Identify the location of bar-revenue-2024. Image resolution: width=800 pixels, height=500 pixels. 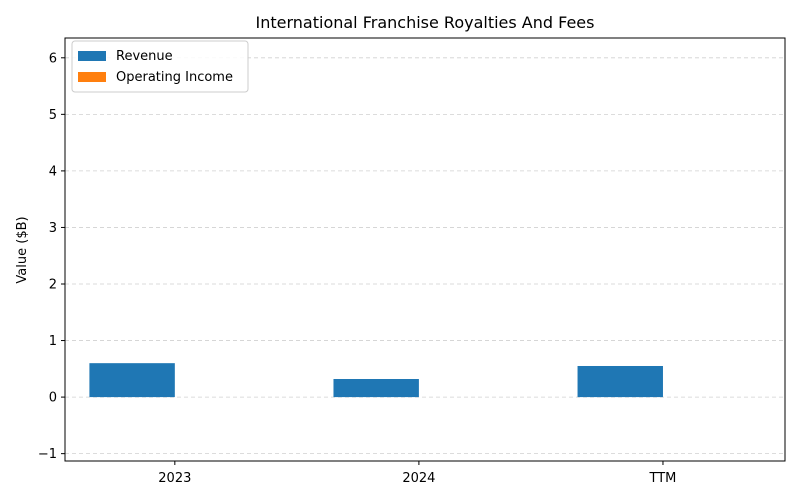
(376, 388).